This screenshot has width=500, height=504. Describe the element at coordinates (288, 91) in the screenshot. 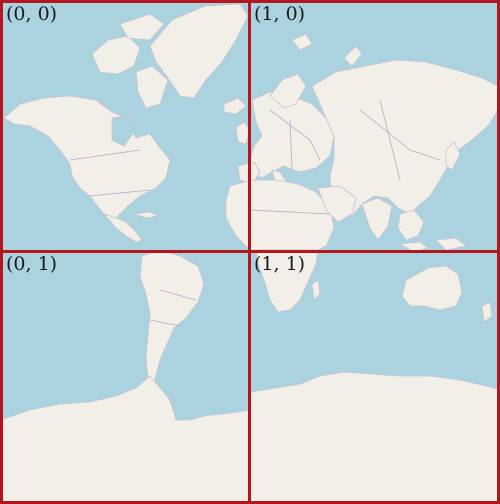

I see `scandinavia` at that location.